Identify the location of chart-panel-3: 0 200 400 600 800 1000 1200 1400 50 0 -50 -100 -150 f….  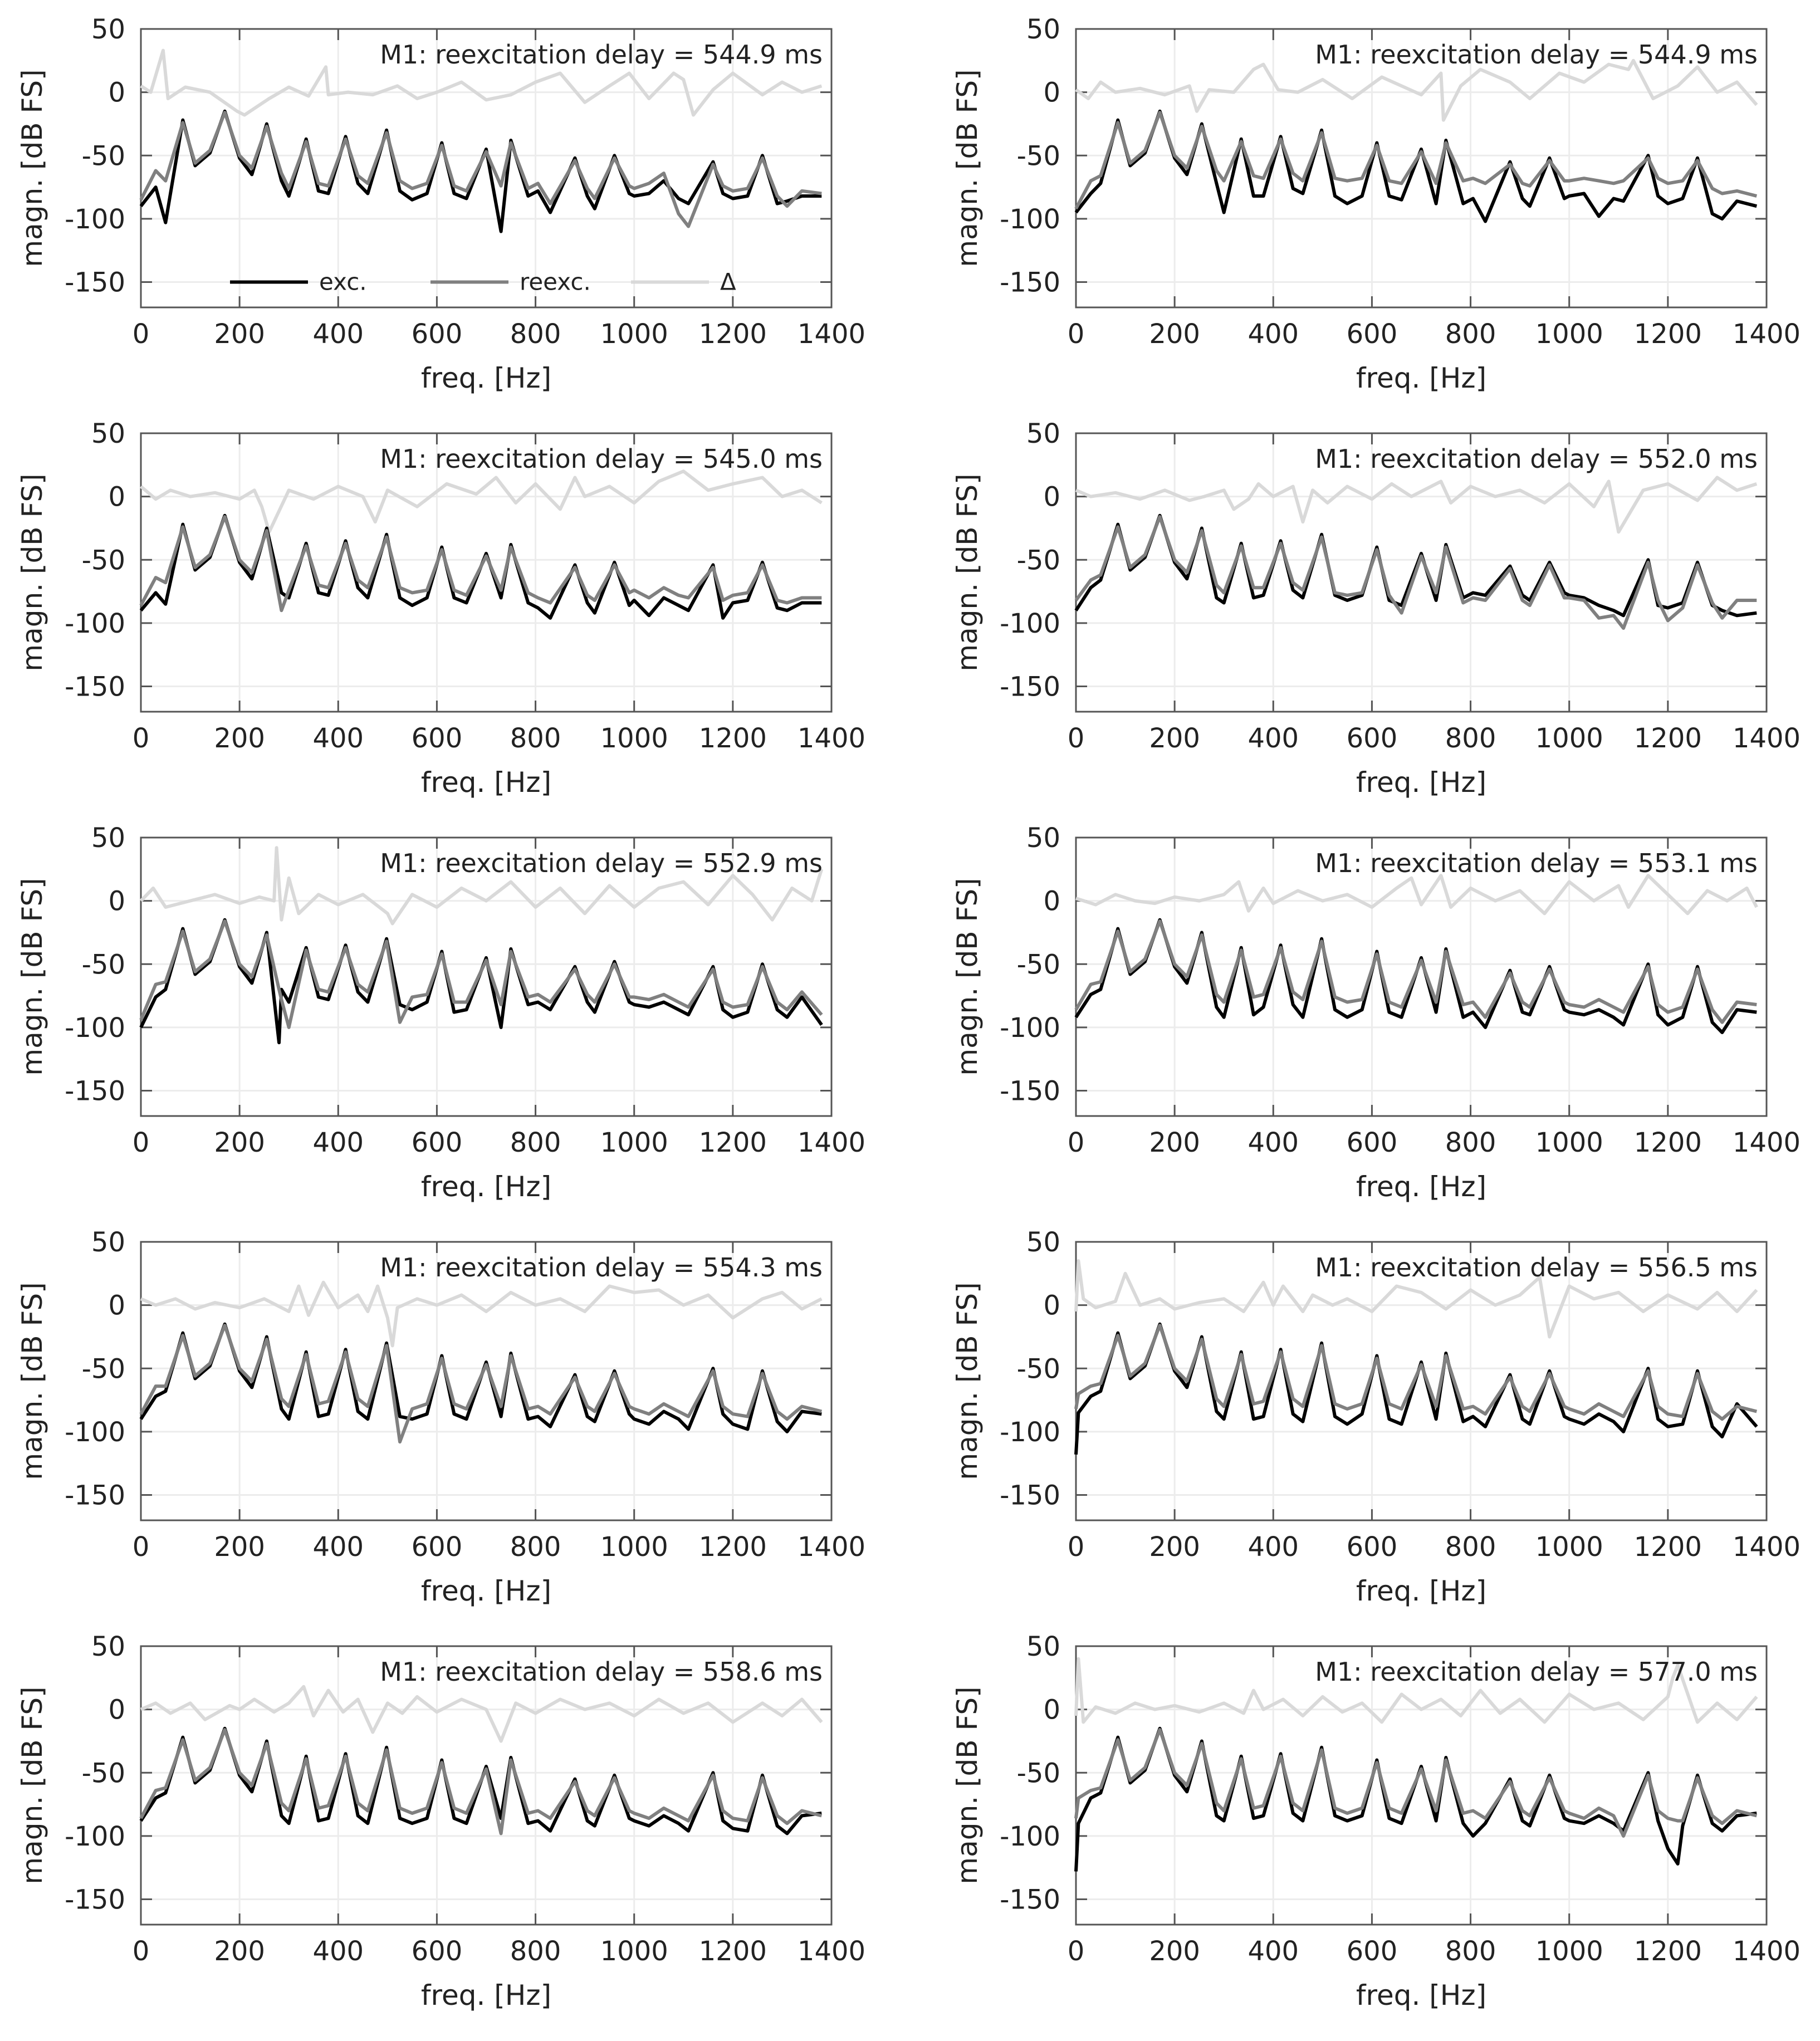
(441, 608).